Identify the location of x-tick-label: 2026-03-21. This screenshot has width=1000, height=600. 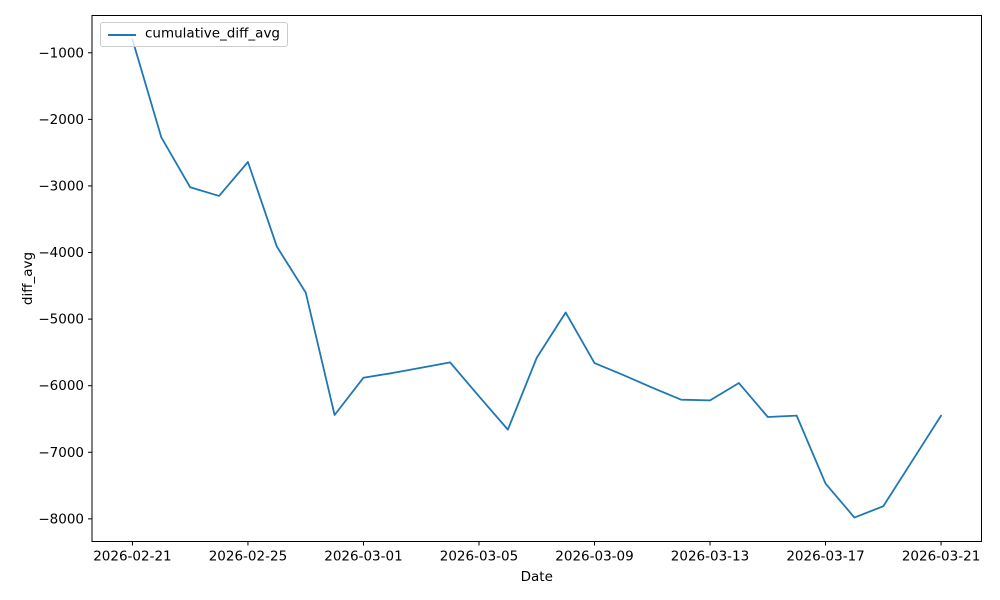
(941, 557).